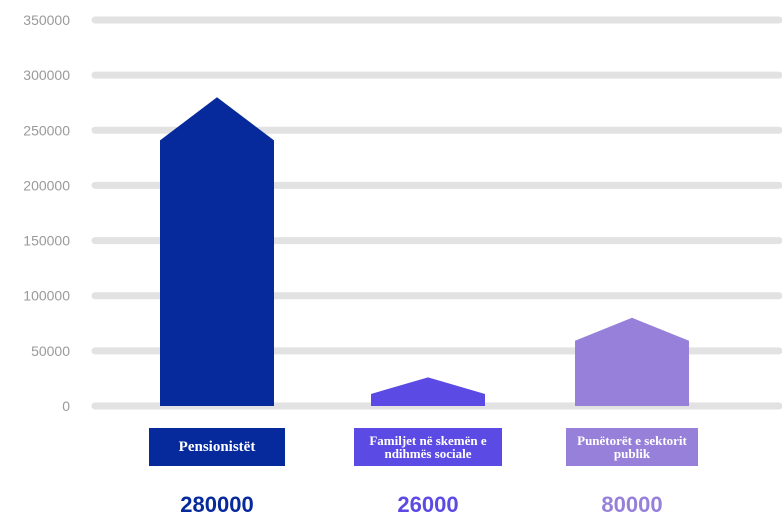 Image resolution: width=782 pixels, height=520 pixels. Describe the element at coordinates (632, 504) in the screenshot. I see `value-label-punetoret: 80000` at that location.